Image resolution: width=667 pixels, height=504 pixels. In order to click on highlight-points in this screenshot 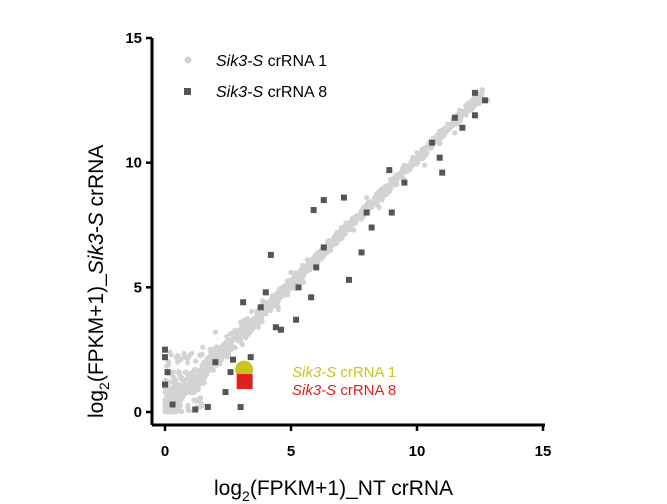, I will do `click(244, 375)`.